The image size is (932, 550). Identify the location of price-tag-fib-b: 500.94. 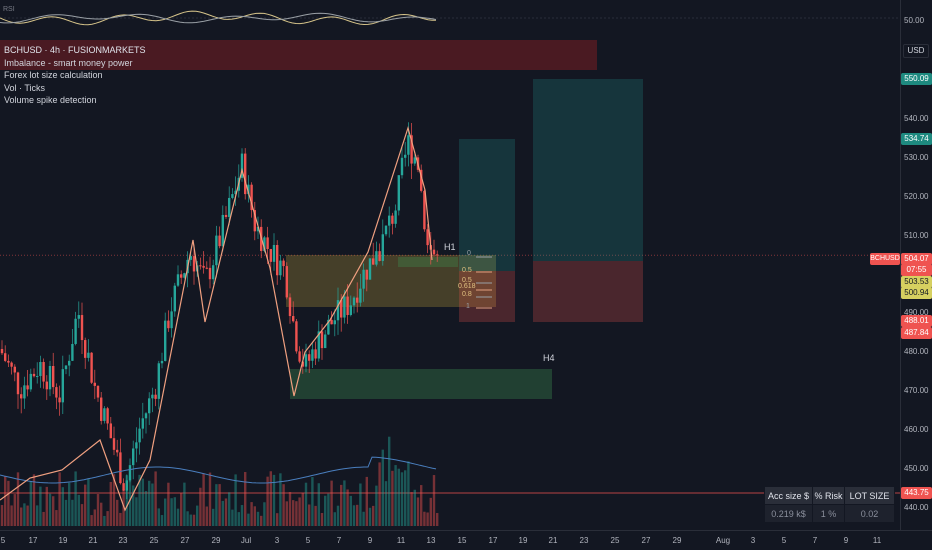
(916, 293).